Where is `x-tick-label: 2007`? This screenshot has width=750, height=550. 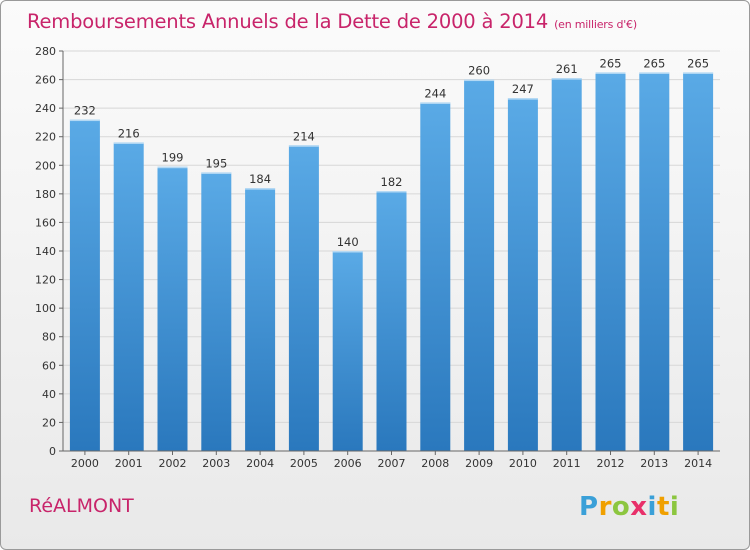
x-tick-label: 2007 is located at coordinates (392, 463).